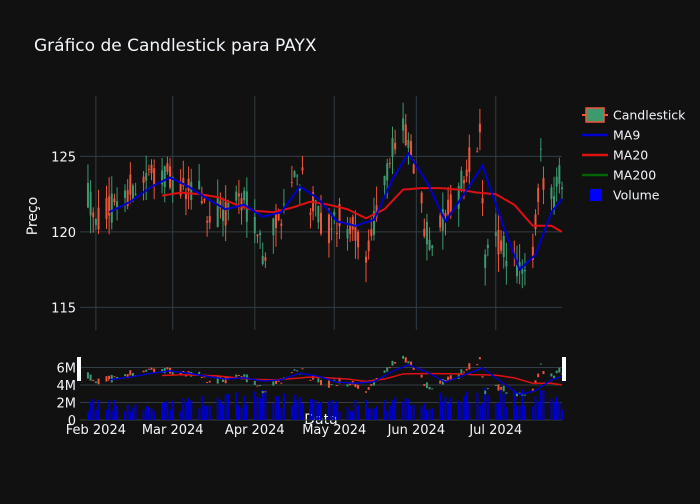 The image size is (700, 504). What do you see at coordinates (63, 233) in the screenshot?
I see `main-y-tick-label: 120` at bounding box center [63, 233].